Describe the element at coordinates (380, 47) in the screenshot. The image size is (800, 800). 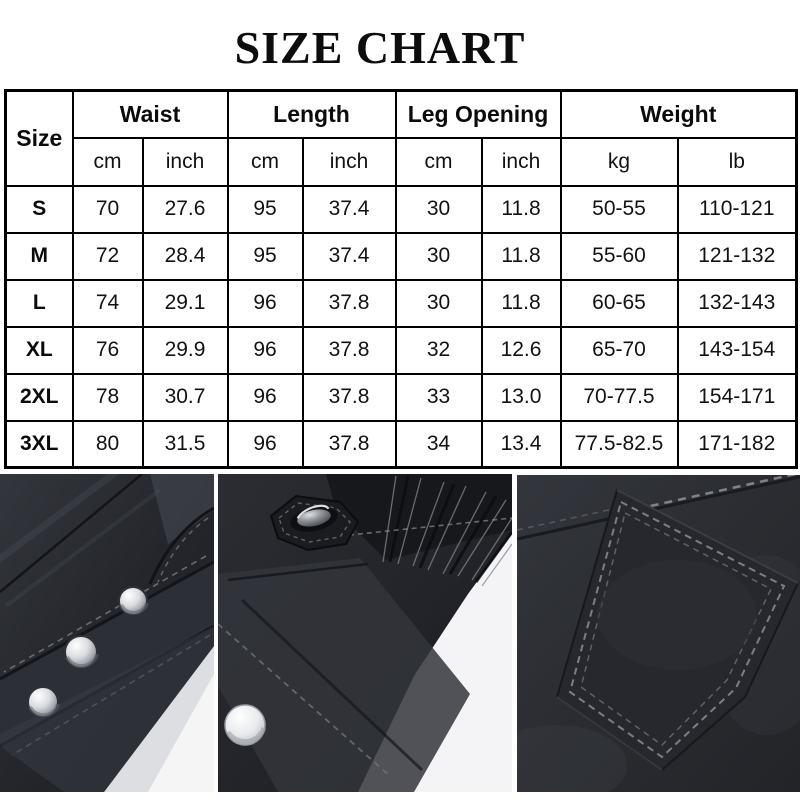
I see `page-title: SIZE CHART` at that location.